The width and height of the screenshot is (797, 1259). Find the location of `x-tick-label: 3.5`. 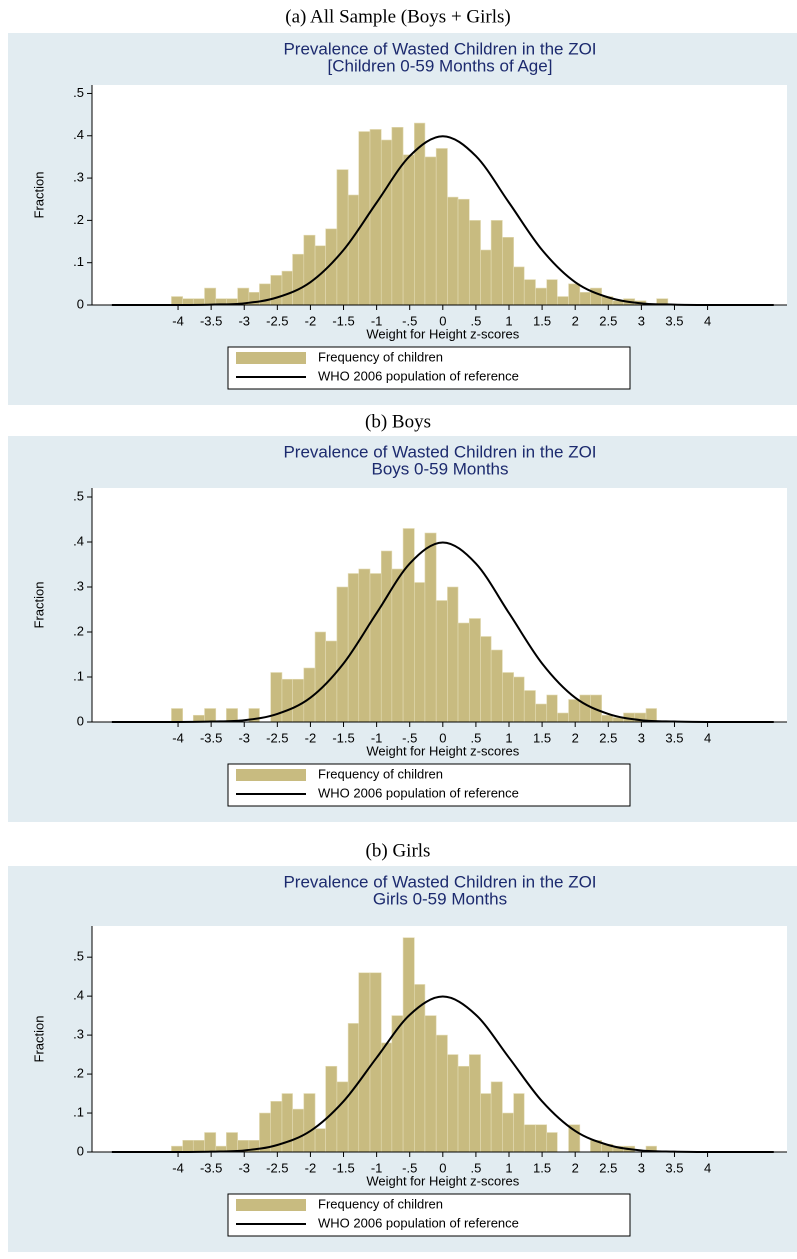

x-tick-label: 3.5 is located at coordinates (674, 1167).